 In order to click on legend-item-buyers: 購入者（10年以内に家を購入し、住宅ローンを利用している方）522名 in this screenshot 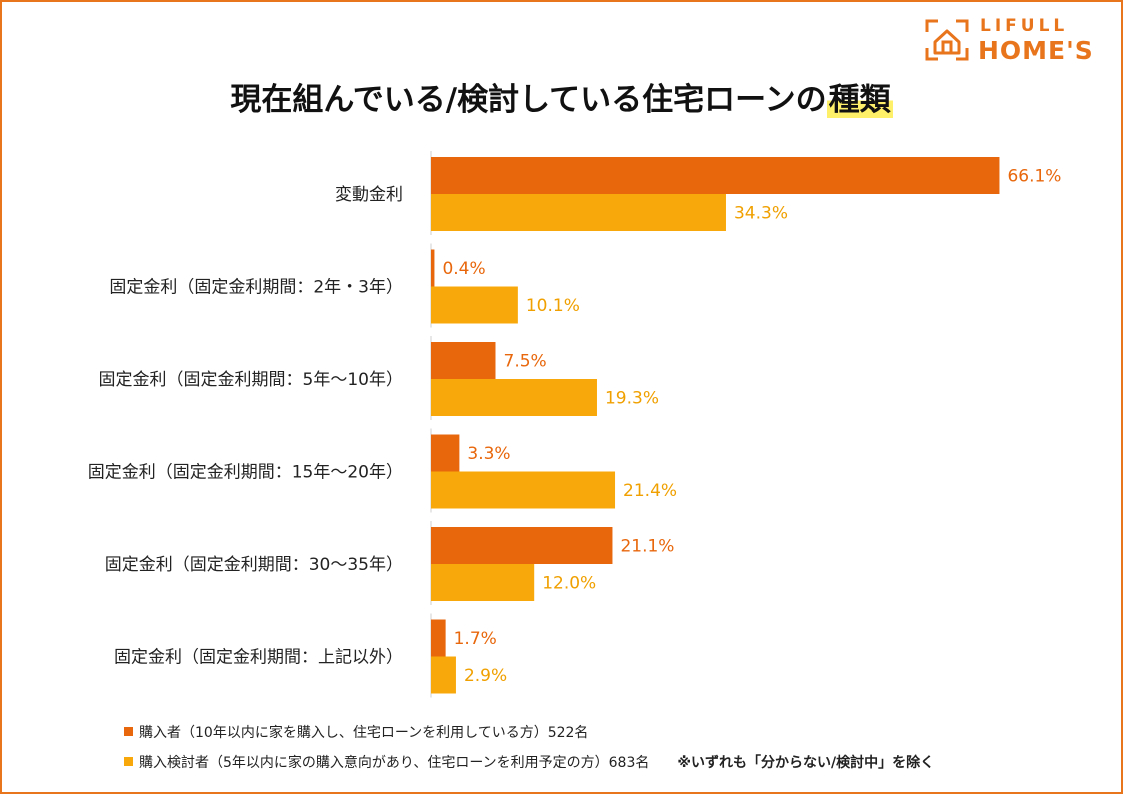, I will do `click(356, 732)`.